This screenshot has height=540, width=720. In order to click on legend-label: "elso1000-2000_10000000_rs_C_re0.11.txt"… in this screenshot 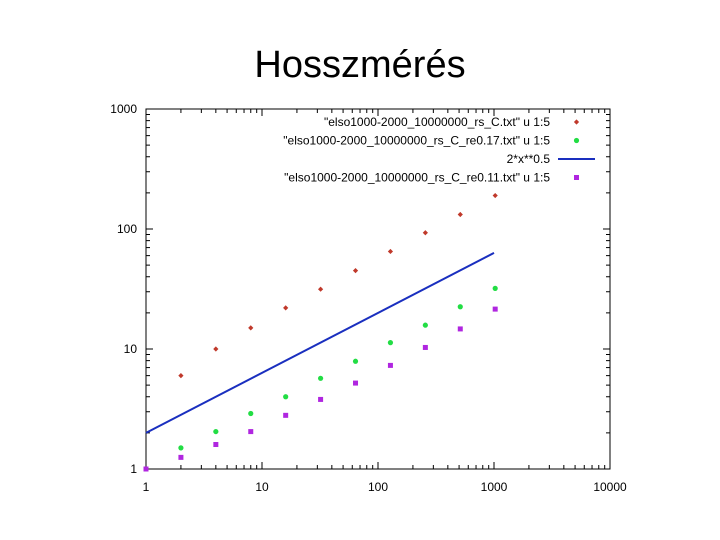, I will do `click(417, 178)`.